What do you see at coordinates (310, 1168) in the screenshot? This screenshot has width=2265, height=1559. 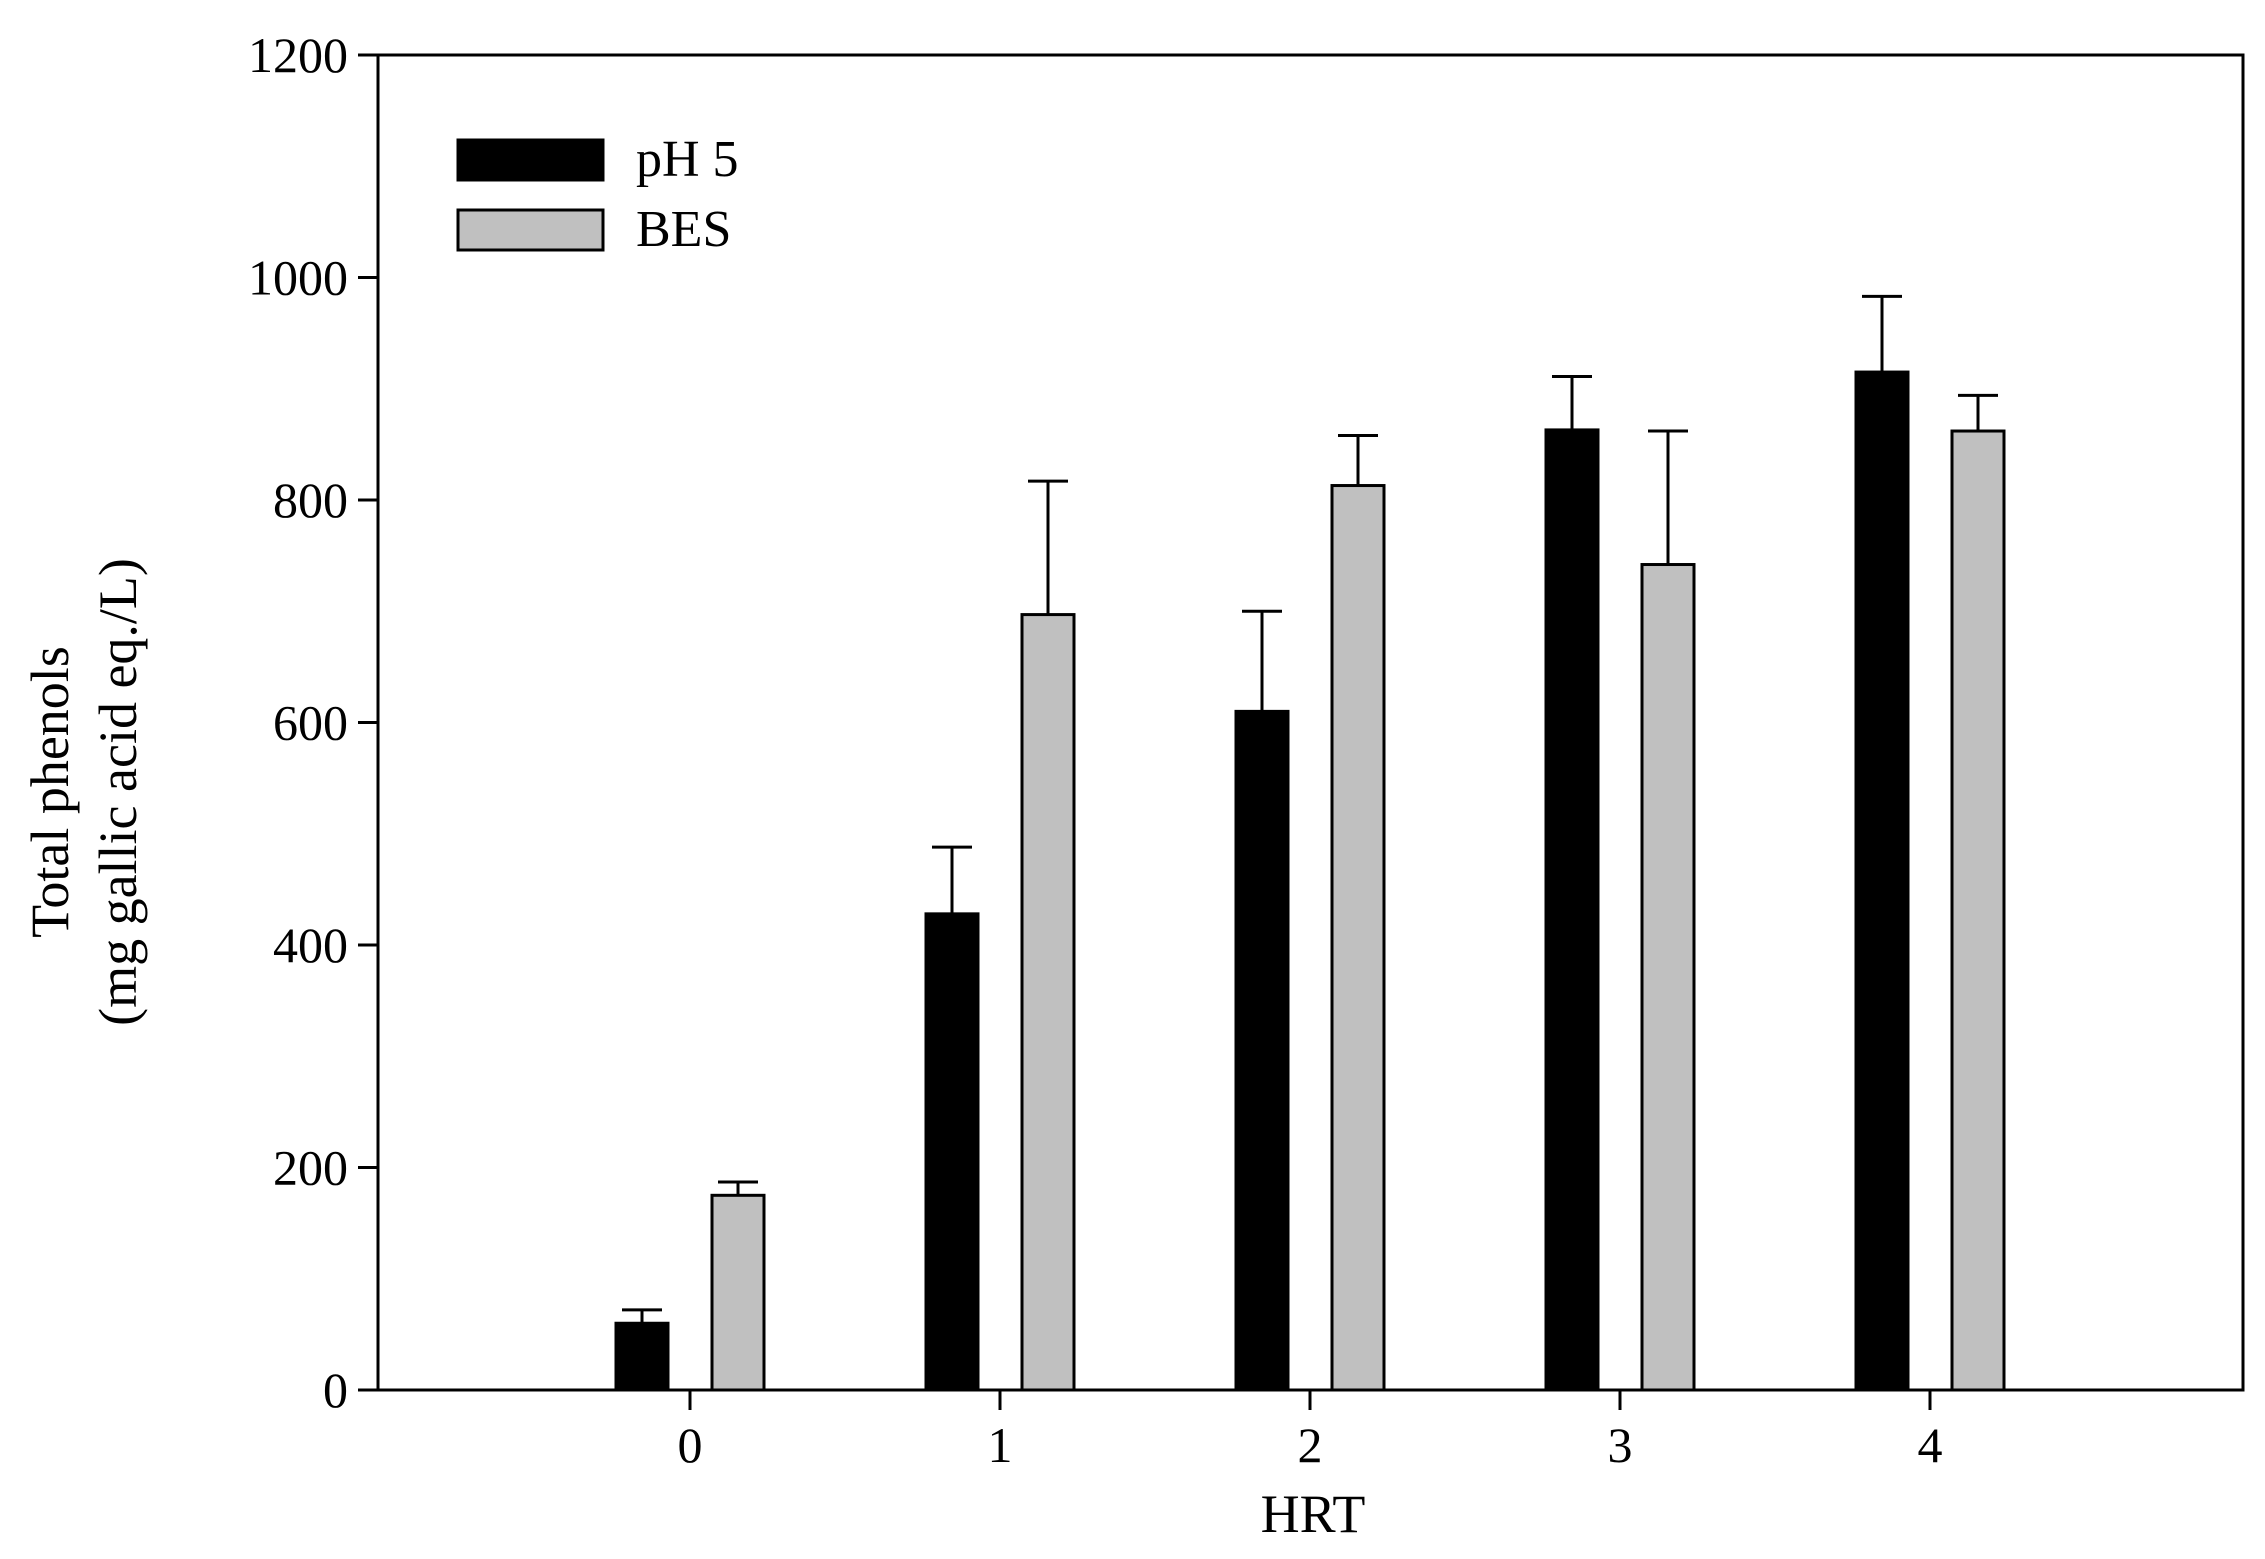 I see `y-tick-label: 200` at bounding box center [310, 1168].